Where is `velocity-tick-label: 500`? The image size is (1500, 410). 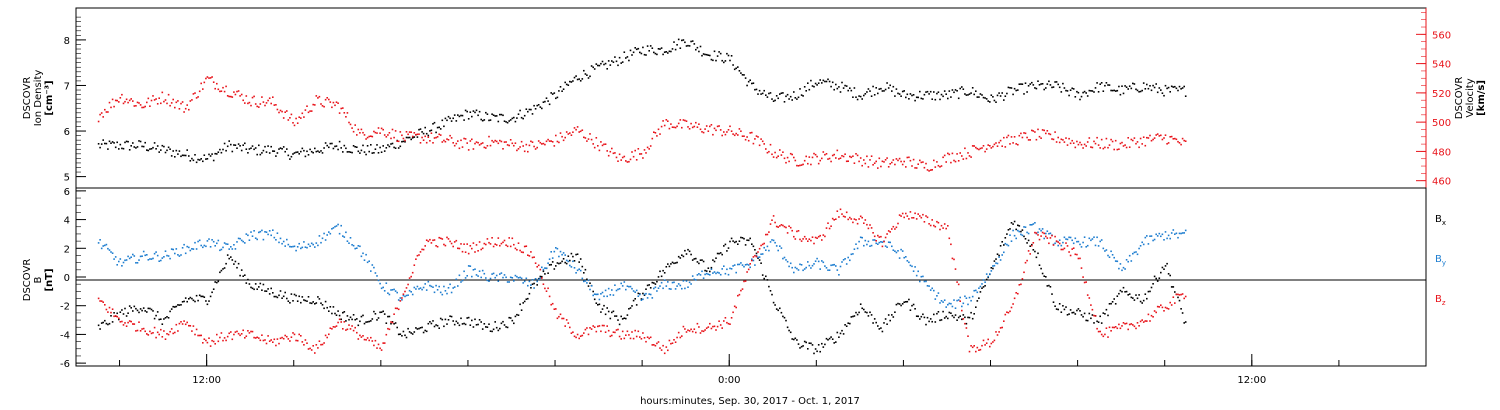
velocity-tick-label: 500 is located at coordinates (1441, 123).